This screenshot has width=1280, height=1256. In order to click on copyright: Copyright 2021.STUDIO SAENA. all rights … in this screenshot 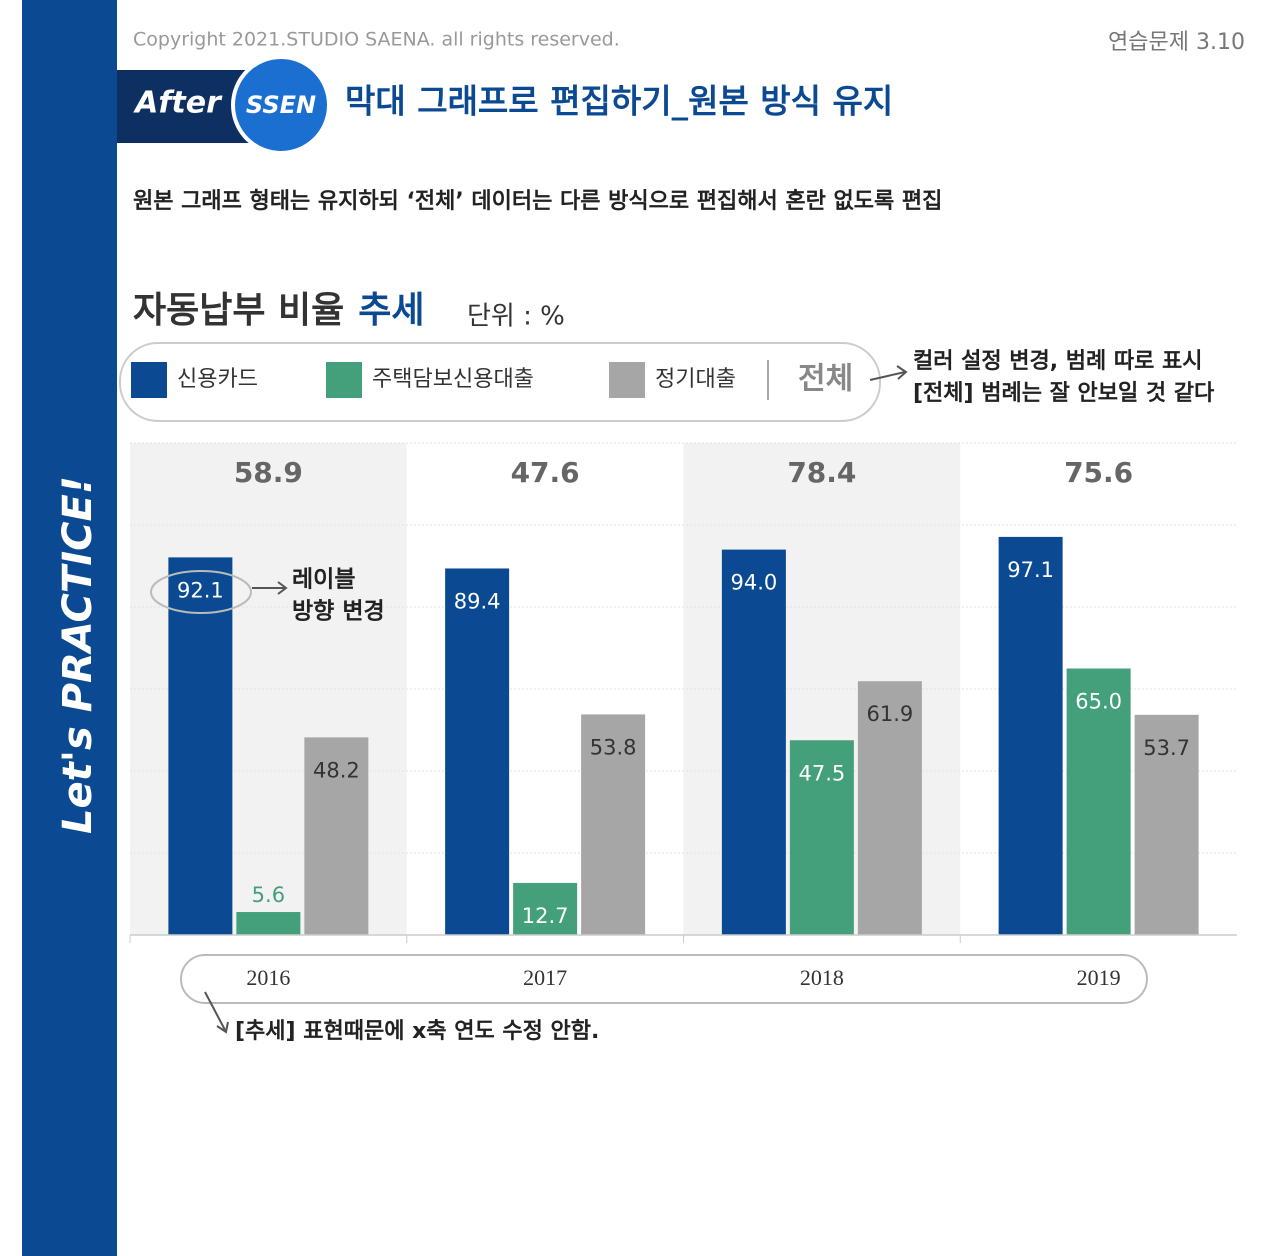, I will do `click(376, 40)`.